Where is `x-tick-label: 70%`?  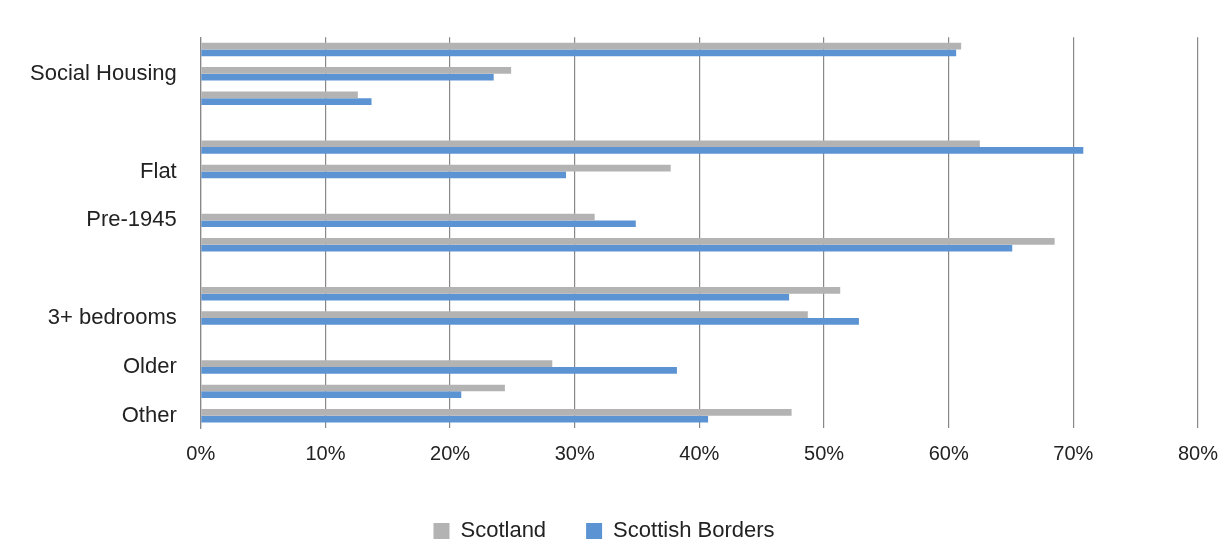 x-tick-label: 70% is located at coordinates (1073, 452).